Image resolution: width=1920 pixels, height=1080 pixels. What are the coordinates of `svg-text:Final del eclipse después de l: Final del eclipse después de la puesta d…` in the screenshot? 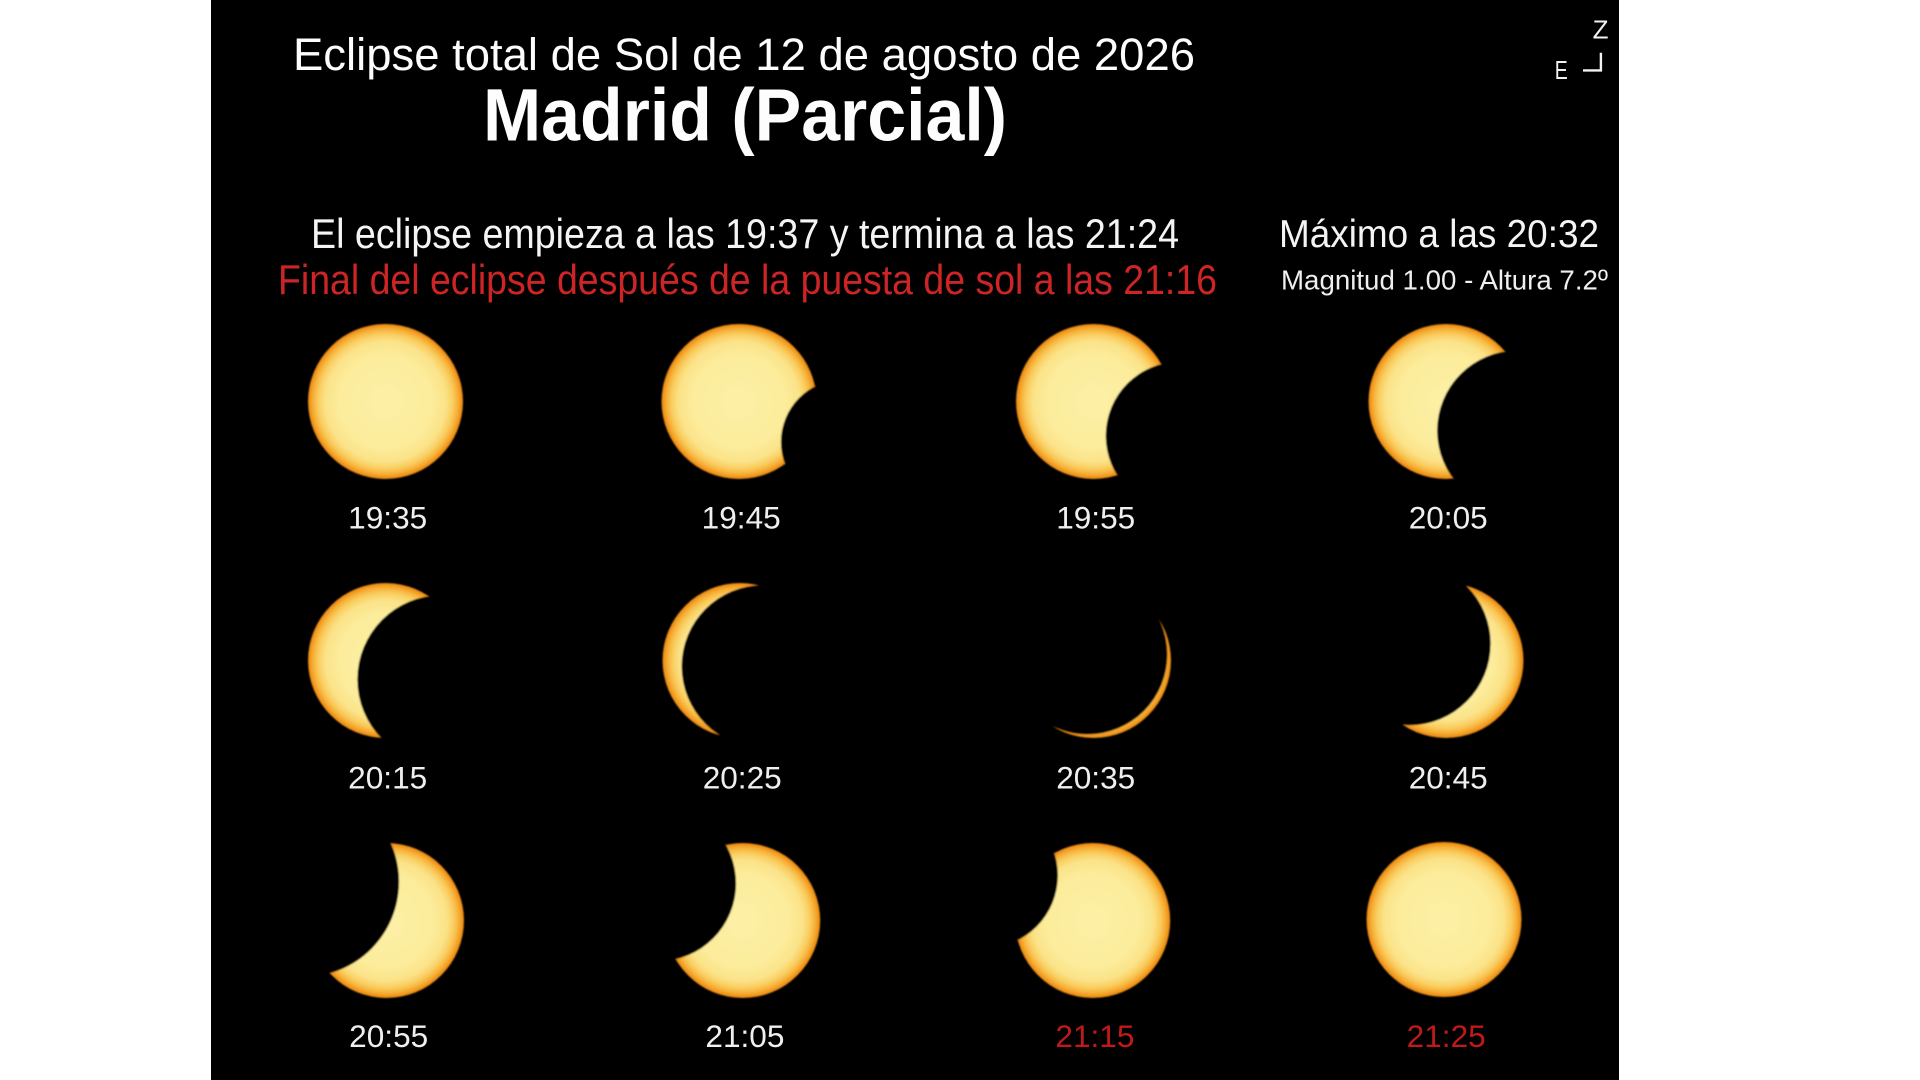 It's located at (747, 279).